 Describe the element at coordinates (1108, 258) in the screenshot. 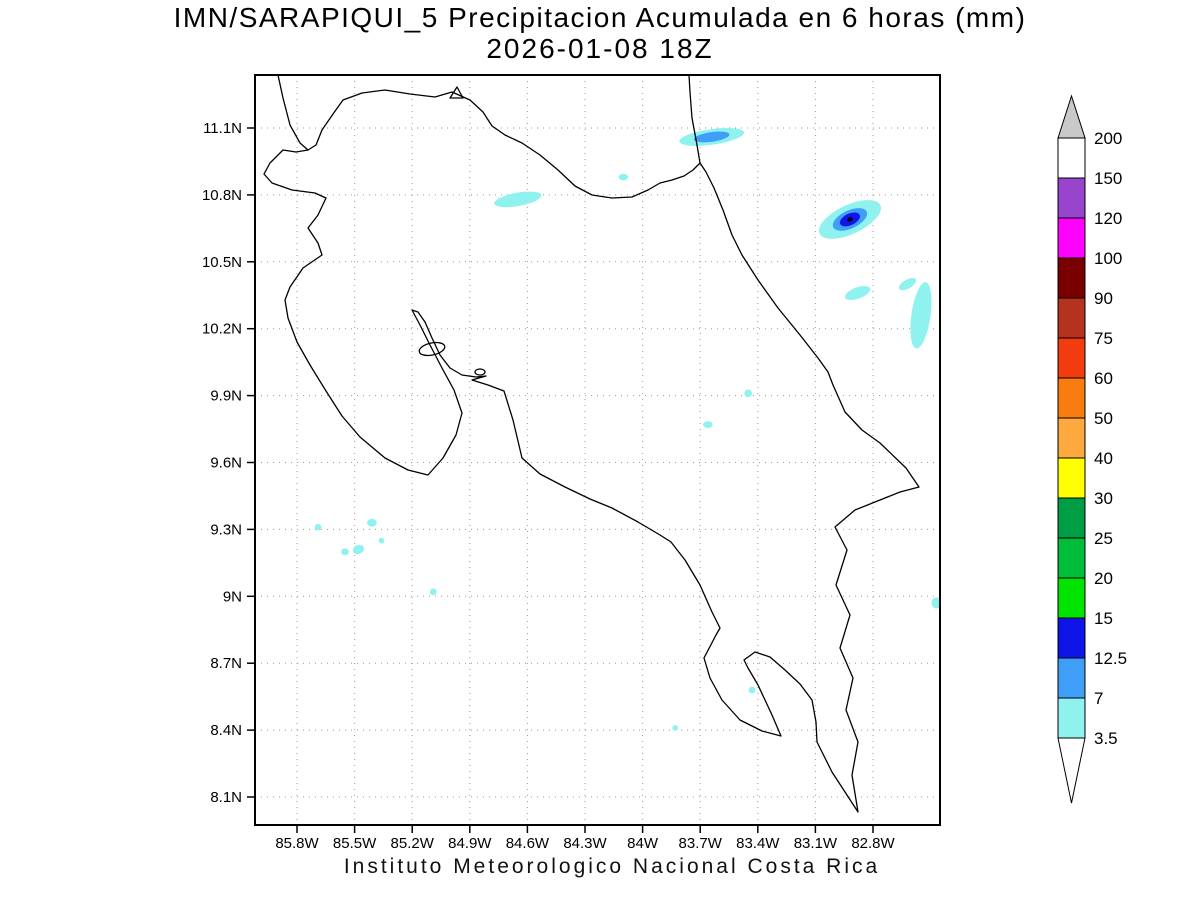

I see `colorbar-label: 100` at that location.